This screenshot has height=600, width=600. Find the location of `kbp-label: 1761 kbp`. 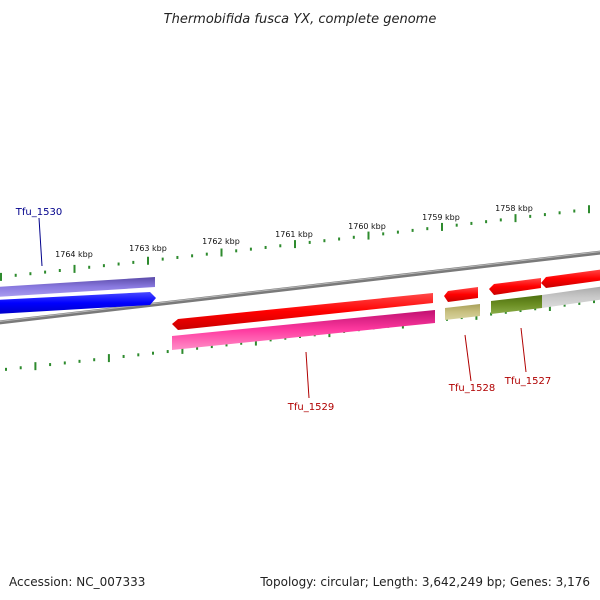

kbp-label: 1761 kbp is located at coordinates (294, 234).